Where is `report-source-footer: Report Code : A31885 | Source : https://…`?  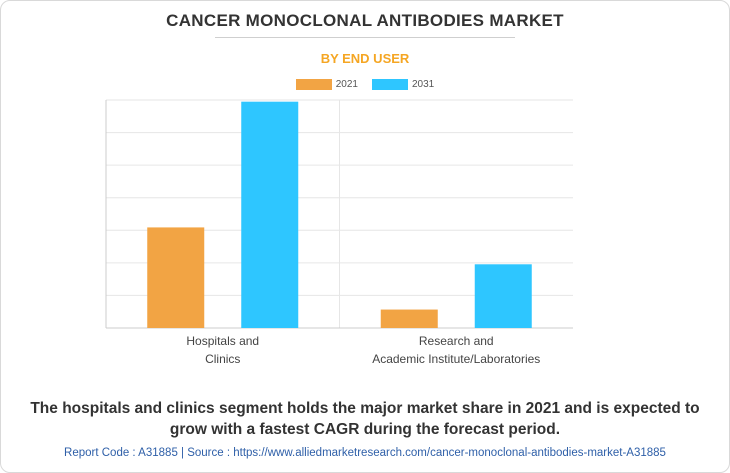
report-source-footer: Report Code : A31885 | Source : https://… is located at coordinates (365, 453).